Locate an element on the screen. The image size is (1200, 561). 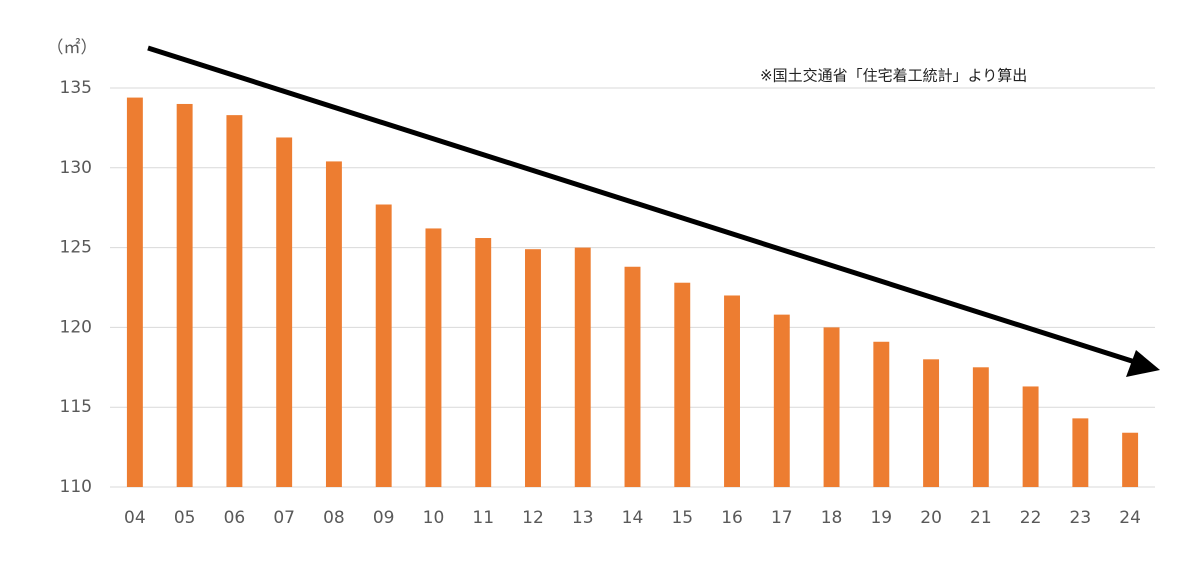
x-tick-label: 12 is located at coordinates (533, 518).